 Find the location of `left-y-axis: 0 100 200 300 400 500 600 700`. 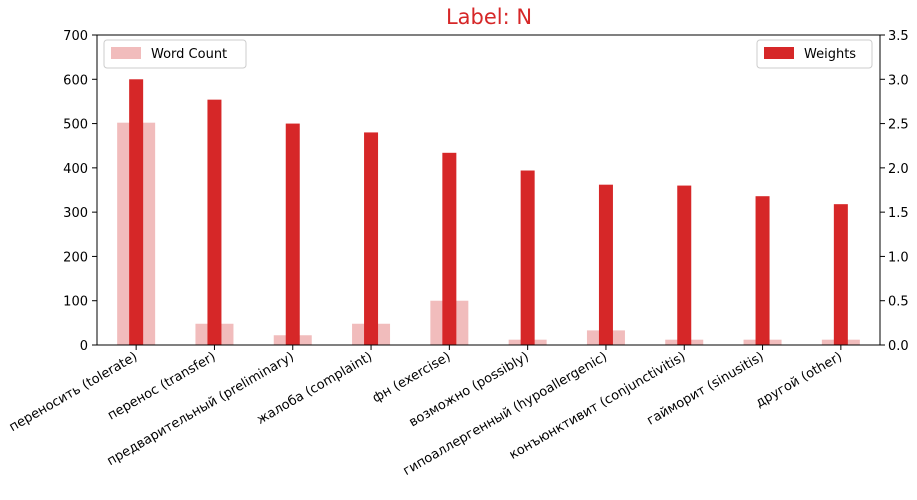

left-y-axis: 0 100 200 300 400 500 600 700 is located at coordinates (80, 191).